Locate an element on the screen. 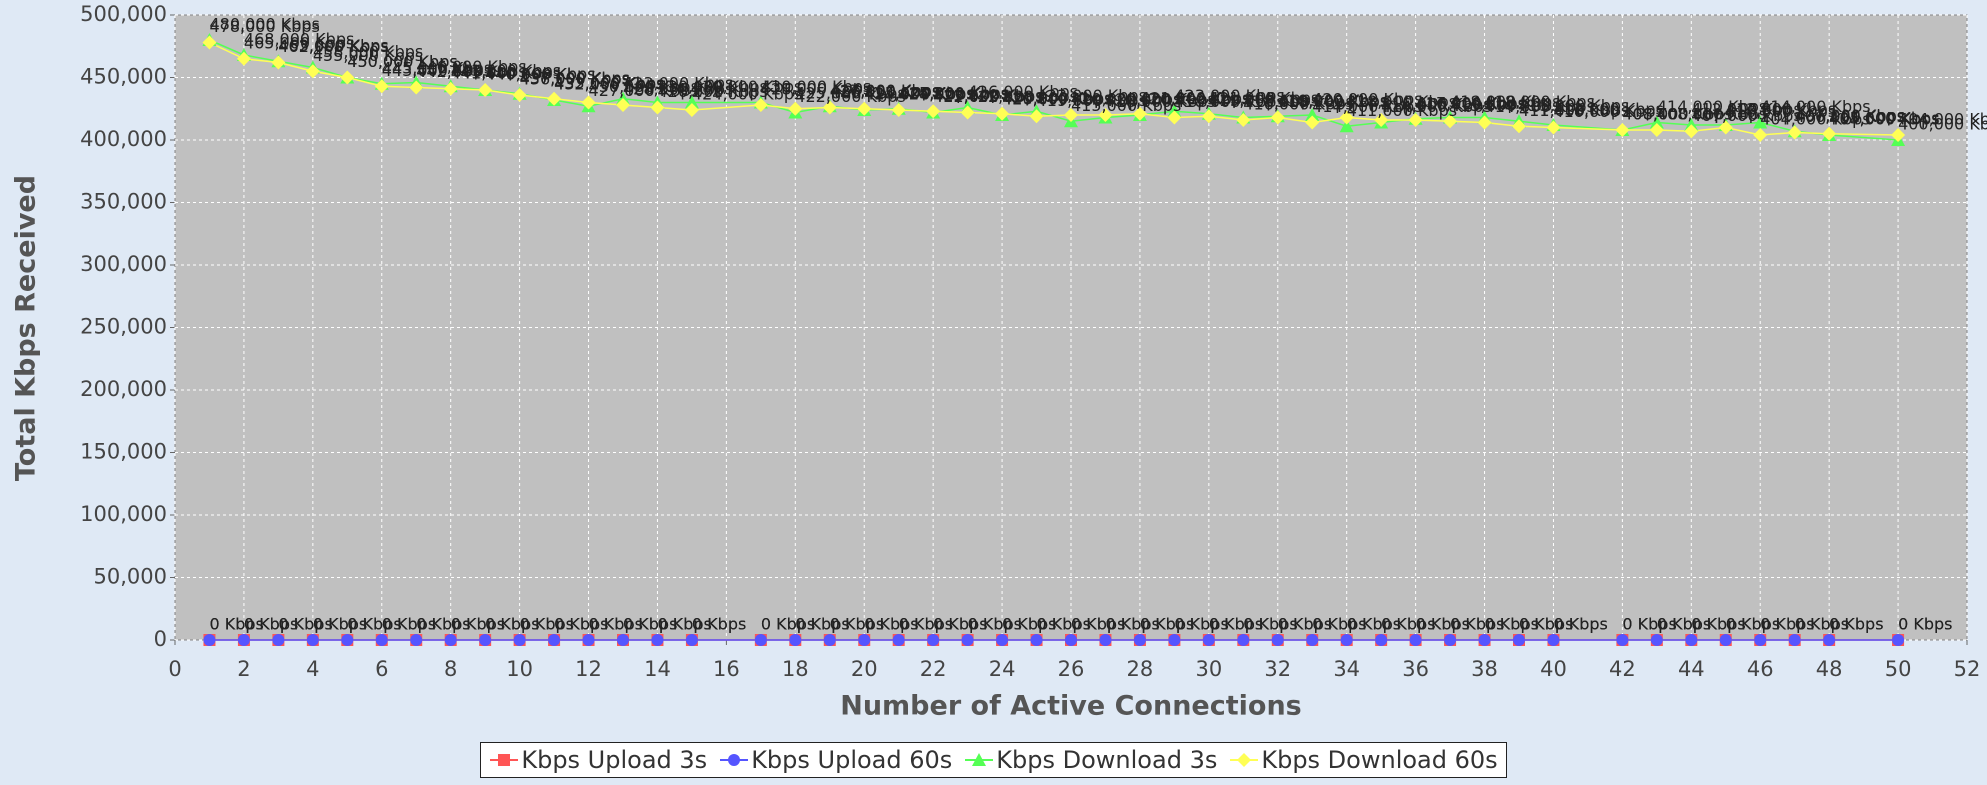  x-tick-label: 2 is located at coordinates (243, 669).